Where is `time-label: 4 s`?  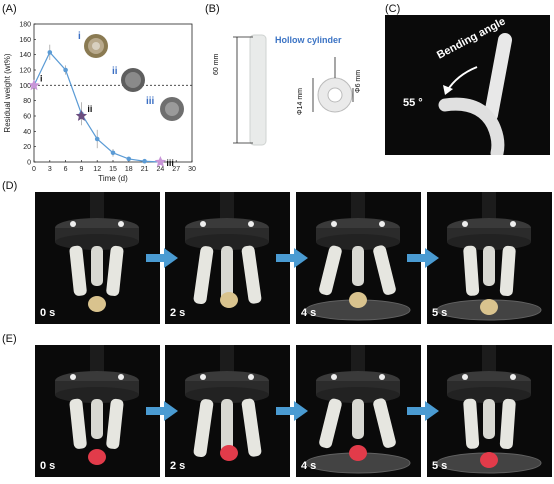 time-label: 4 s is located at coordinates (309, 313).